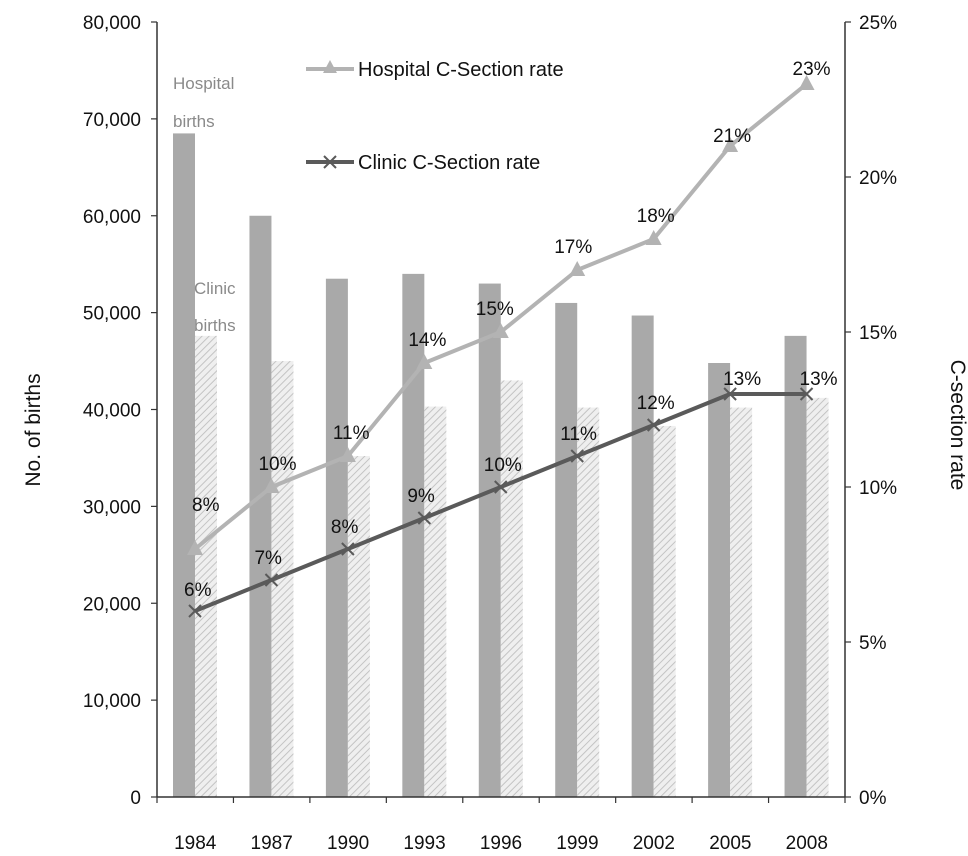 The width and height of the screenshot is (968, 856). I want to click on point-hospital-rate-2008, so click(806, 82).